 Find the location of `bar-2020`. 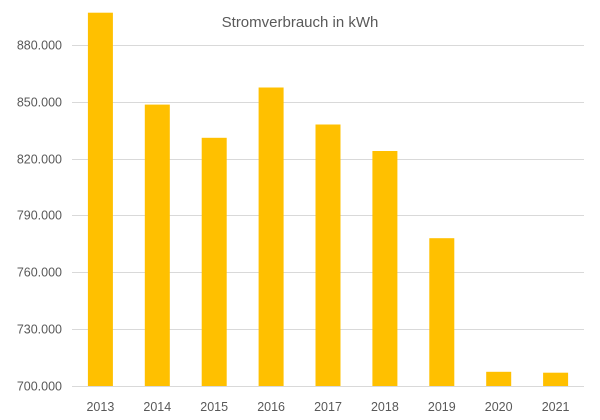

bar-2020 is located at coordinates (499, 378).